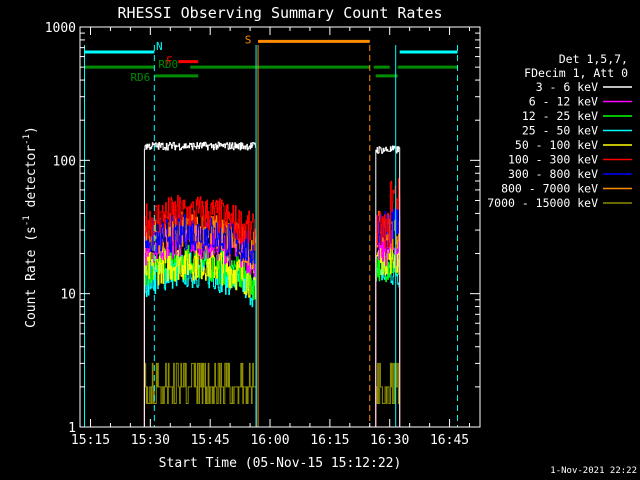 The height and width of the screenshot is (480, 640). I want to click on flag-label-F: F, so click(169, 61).